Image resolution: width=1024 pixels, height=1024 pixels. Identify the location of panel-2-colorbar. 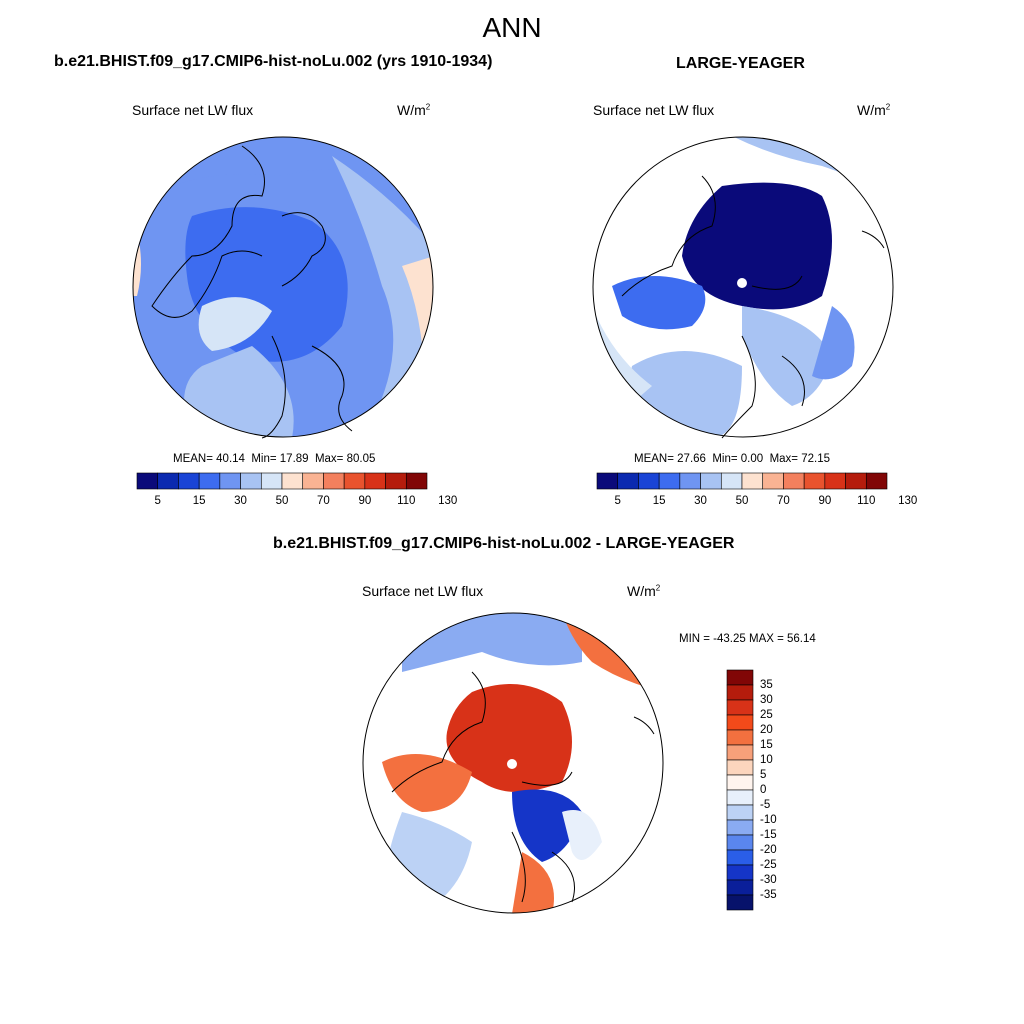
(742, 481).